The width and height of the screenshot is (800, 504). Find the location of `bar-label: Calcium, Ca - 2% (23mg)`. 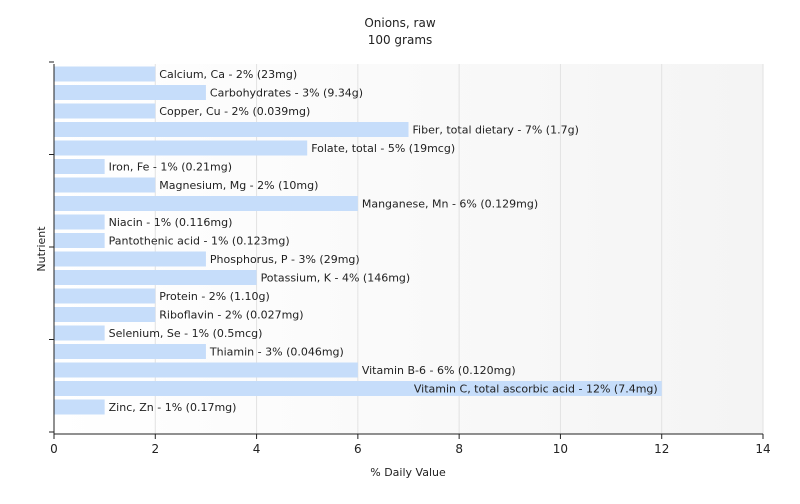

bar-label: Calcium, Ca - 2% (23mg) is located at coordinates (228, 74).